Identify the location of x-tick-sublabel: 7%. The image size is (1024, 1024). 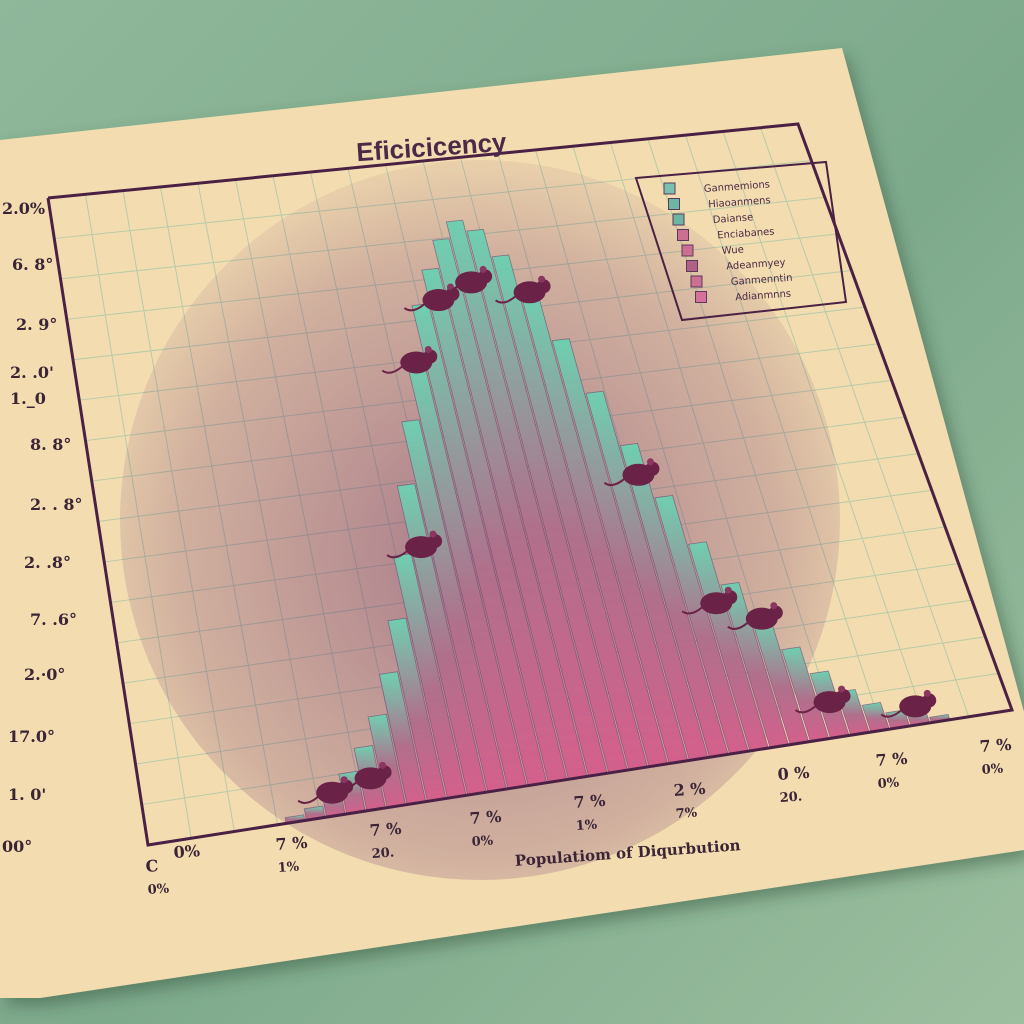
(686, 813).